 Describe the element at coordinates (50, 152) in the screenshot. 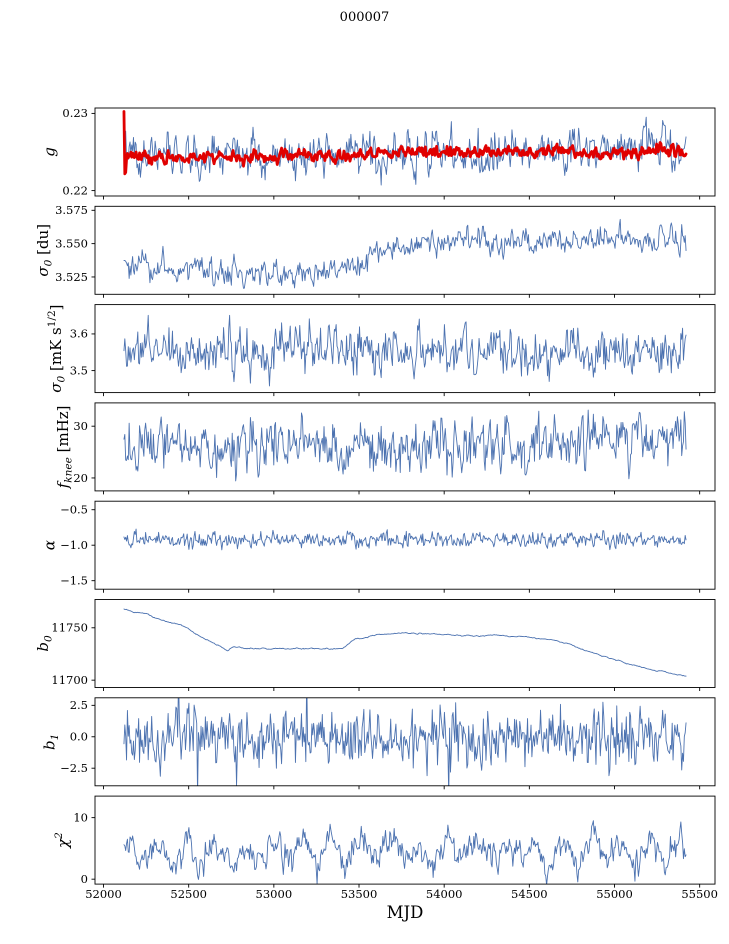

I see `svg-text: g` at that location.